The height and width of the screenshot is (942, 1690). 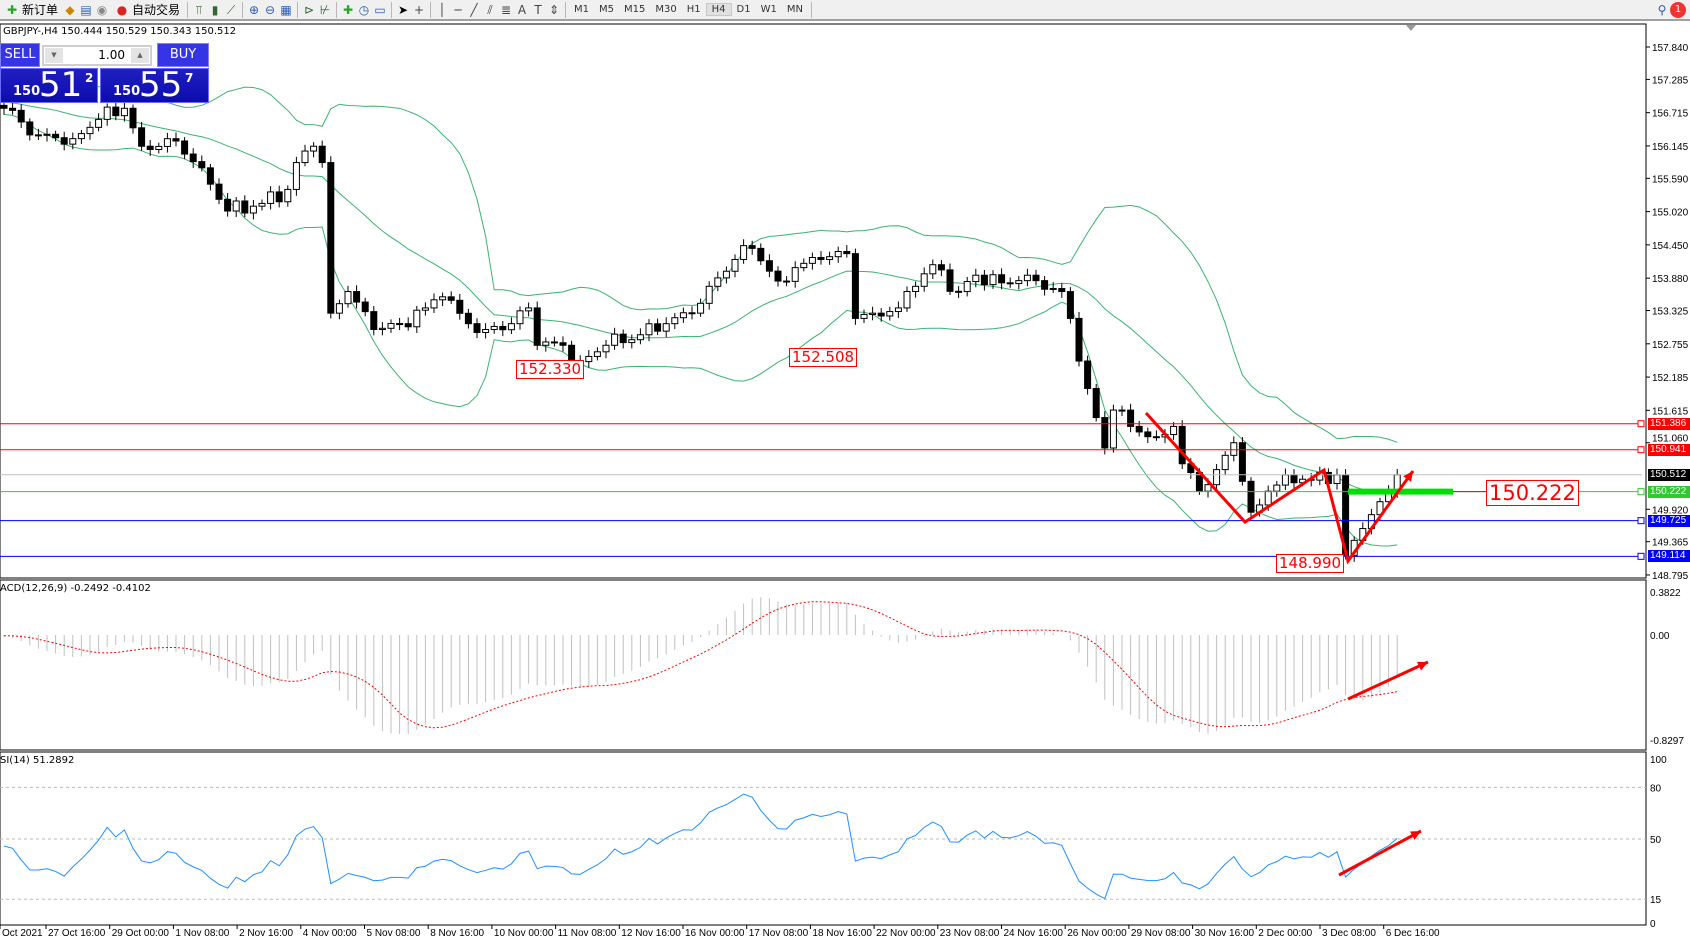 I want to click on auto-trading-button: ● 自动交易, so click(x=147, y=9).